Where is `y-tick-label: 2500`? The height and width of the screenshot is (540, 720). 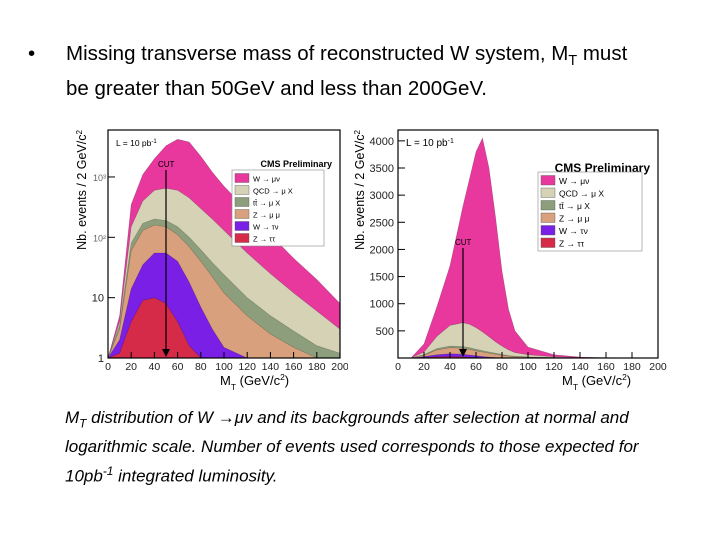 y-tick-label: 2500 is located at coordinates (382, 223).